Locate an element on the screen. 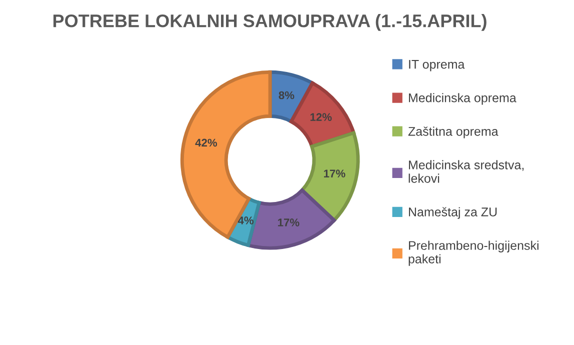 The height and width of the screenshot is (345, 574). legend-label: Medicinska sredstva, lekovi is located at coordinates (466, 171).